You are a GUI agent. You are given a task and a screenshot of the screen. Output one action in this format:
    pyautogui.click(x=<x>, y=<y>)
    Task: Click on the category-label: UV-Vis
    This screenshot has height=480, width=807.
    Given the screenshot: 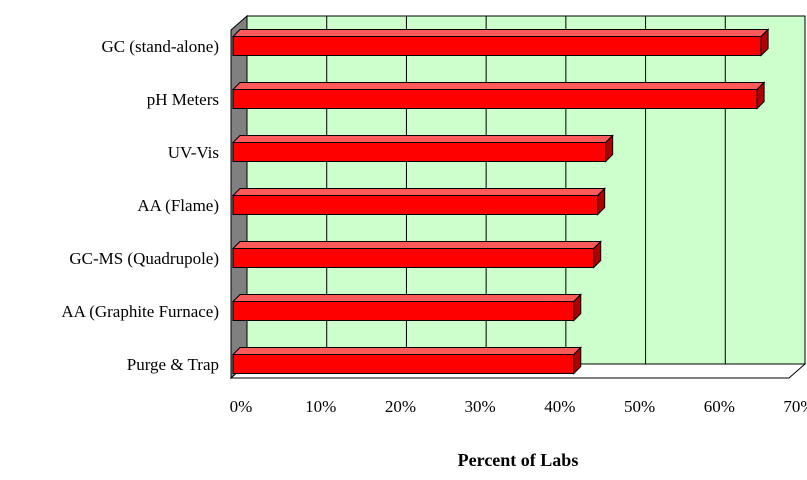 What is the action you would take?
    pyautogui.click(x=193, y=152)
    